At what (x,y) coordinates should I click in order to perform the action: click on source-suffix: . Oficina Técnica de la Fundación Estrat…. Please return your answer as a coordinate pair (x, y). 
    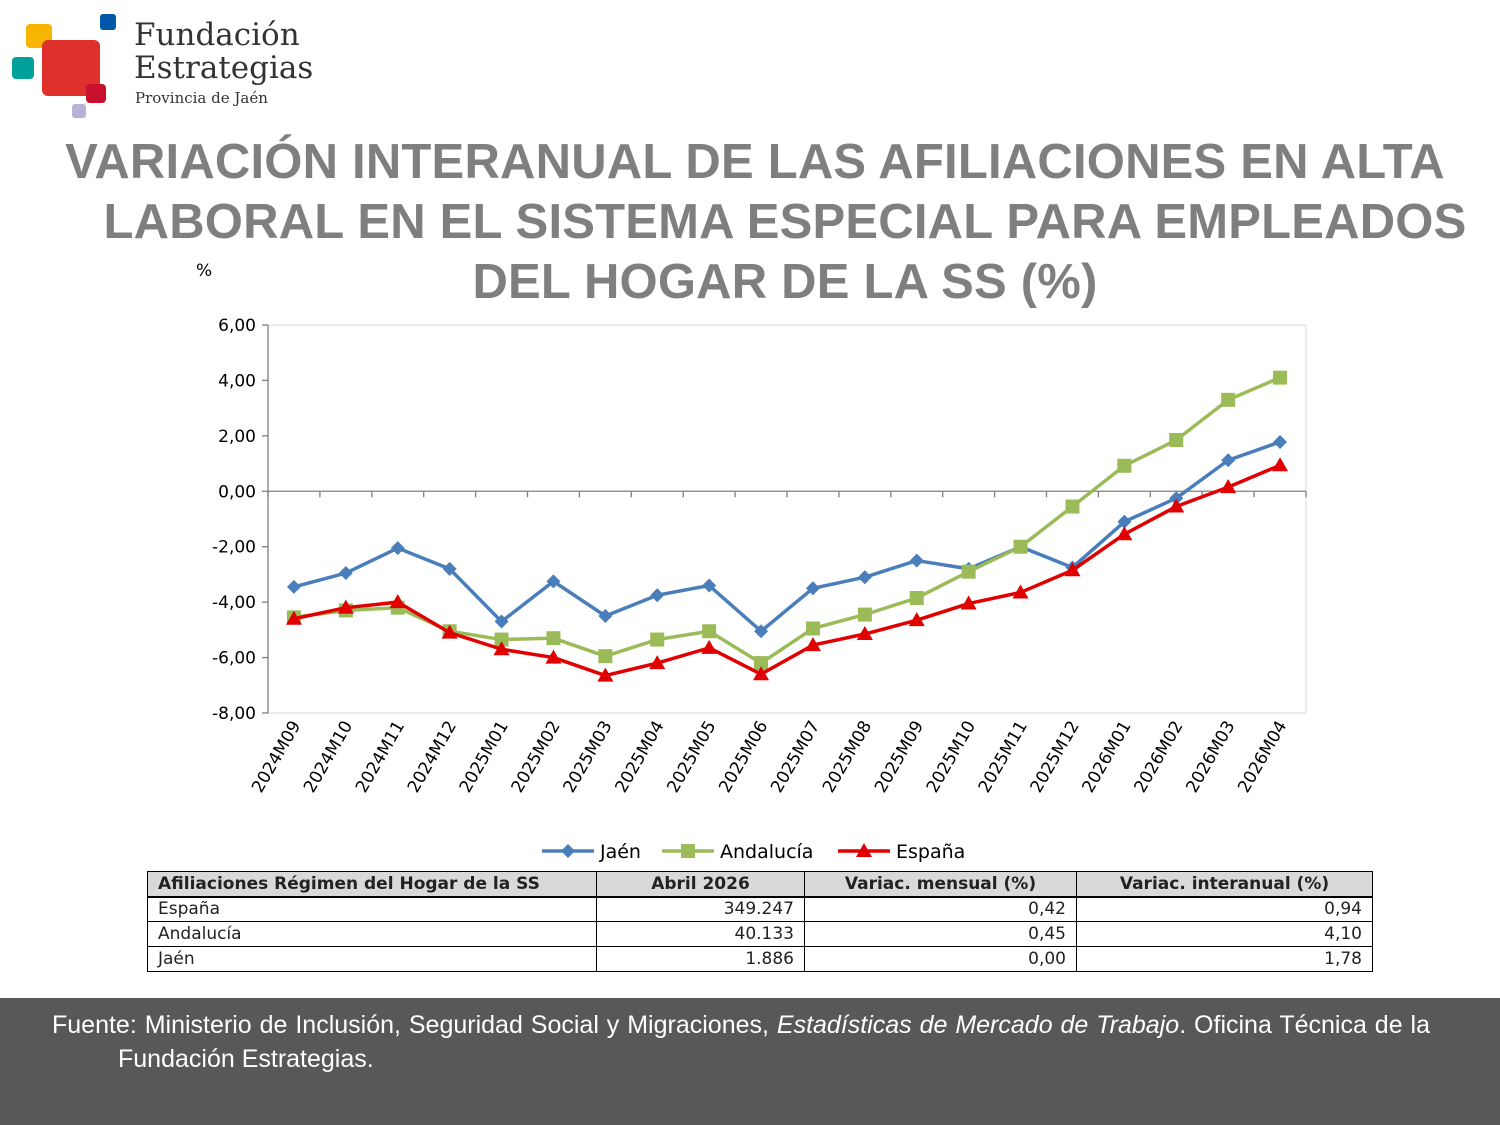
    Looking at the image, I should click on (774, 1042).